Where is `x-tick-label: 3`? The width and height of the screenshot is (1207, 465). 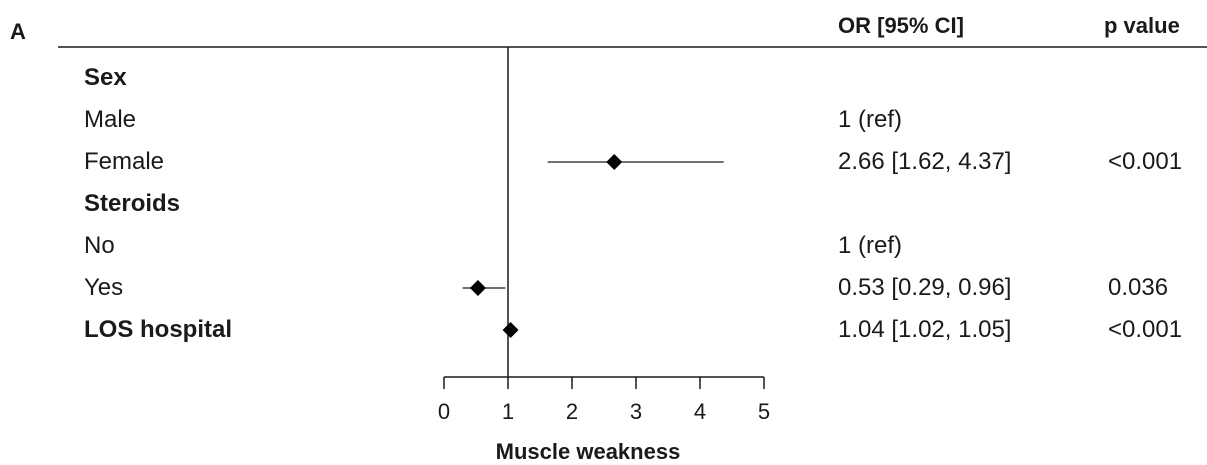
x-tick-label: 3 is located at coordinates (636, 411).